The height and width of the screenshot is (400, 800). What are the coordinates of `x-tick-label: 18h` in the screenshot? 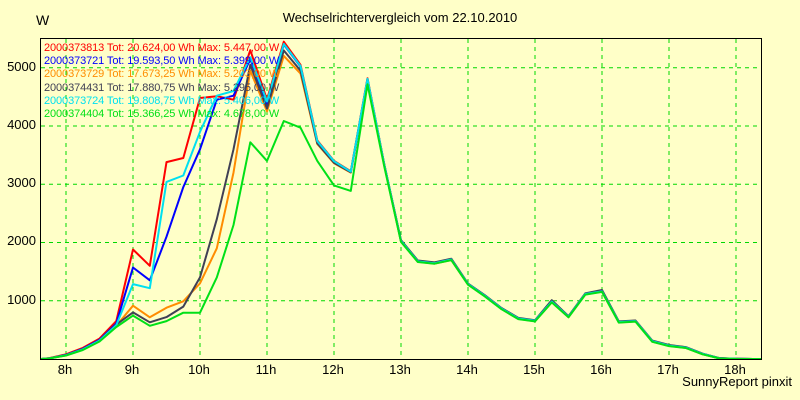 It's located at (735, 369).